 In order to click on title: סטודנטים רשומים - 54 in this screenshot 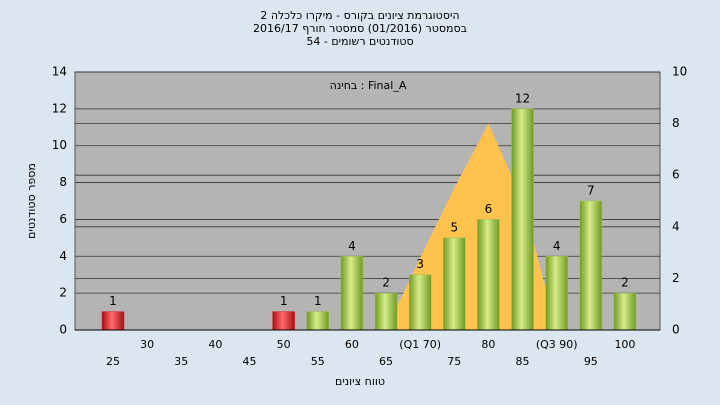, I will do `click(359, 41)`.